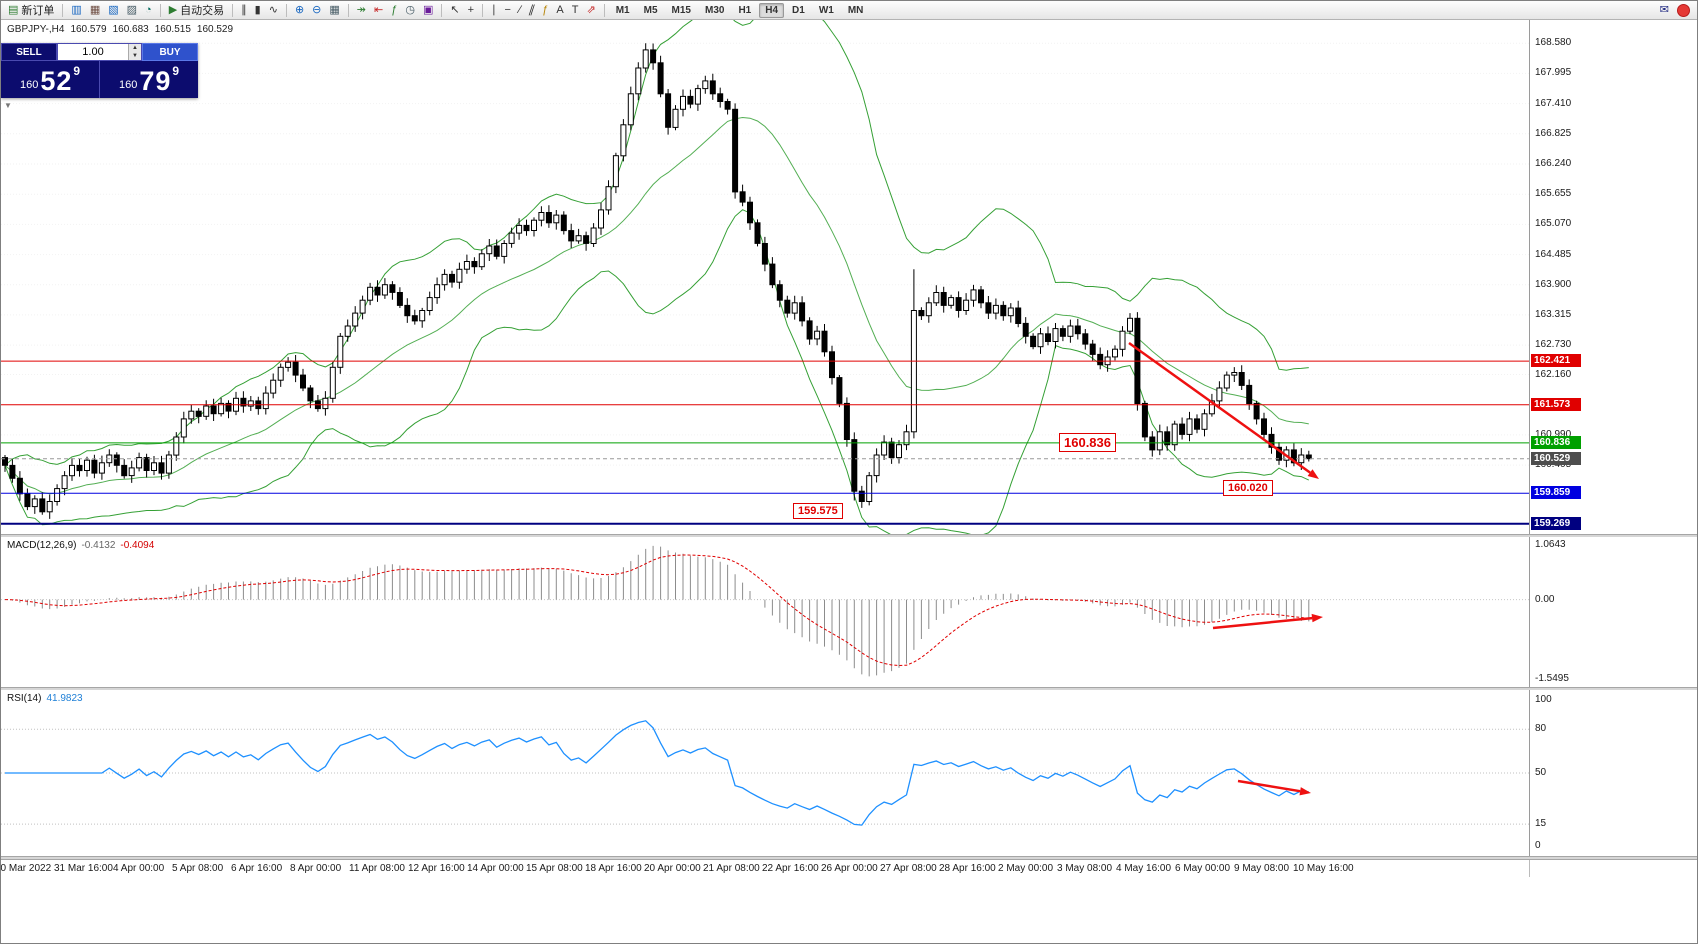  I want to click on templates-icon: ▣, so click(428, 10).